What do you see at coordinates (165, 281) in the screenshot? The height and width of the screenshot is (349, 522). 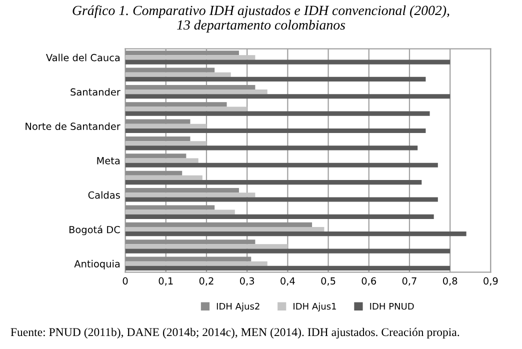 I see `x-tick-label: 0,1` at bounding box center [165, 281].